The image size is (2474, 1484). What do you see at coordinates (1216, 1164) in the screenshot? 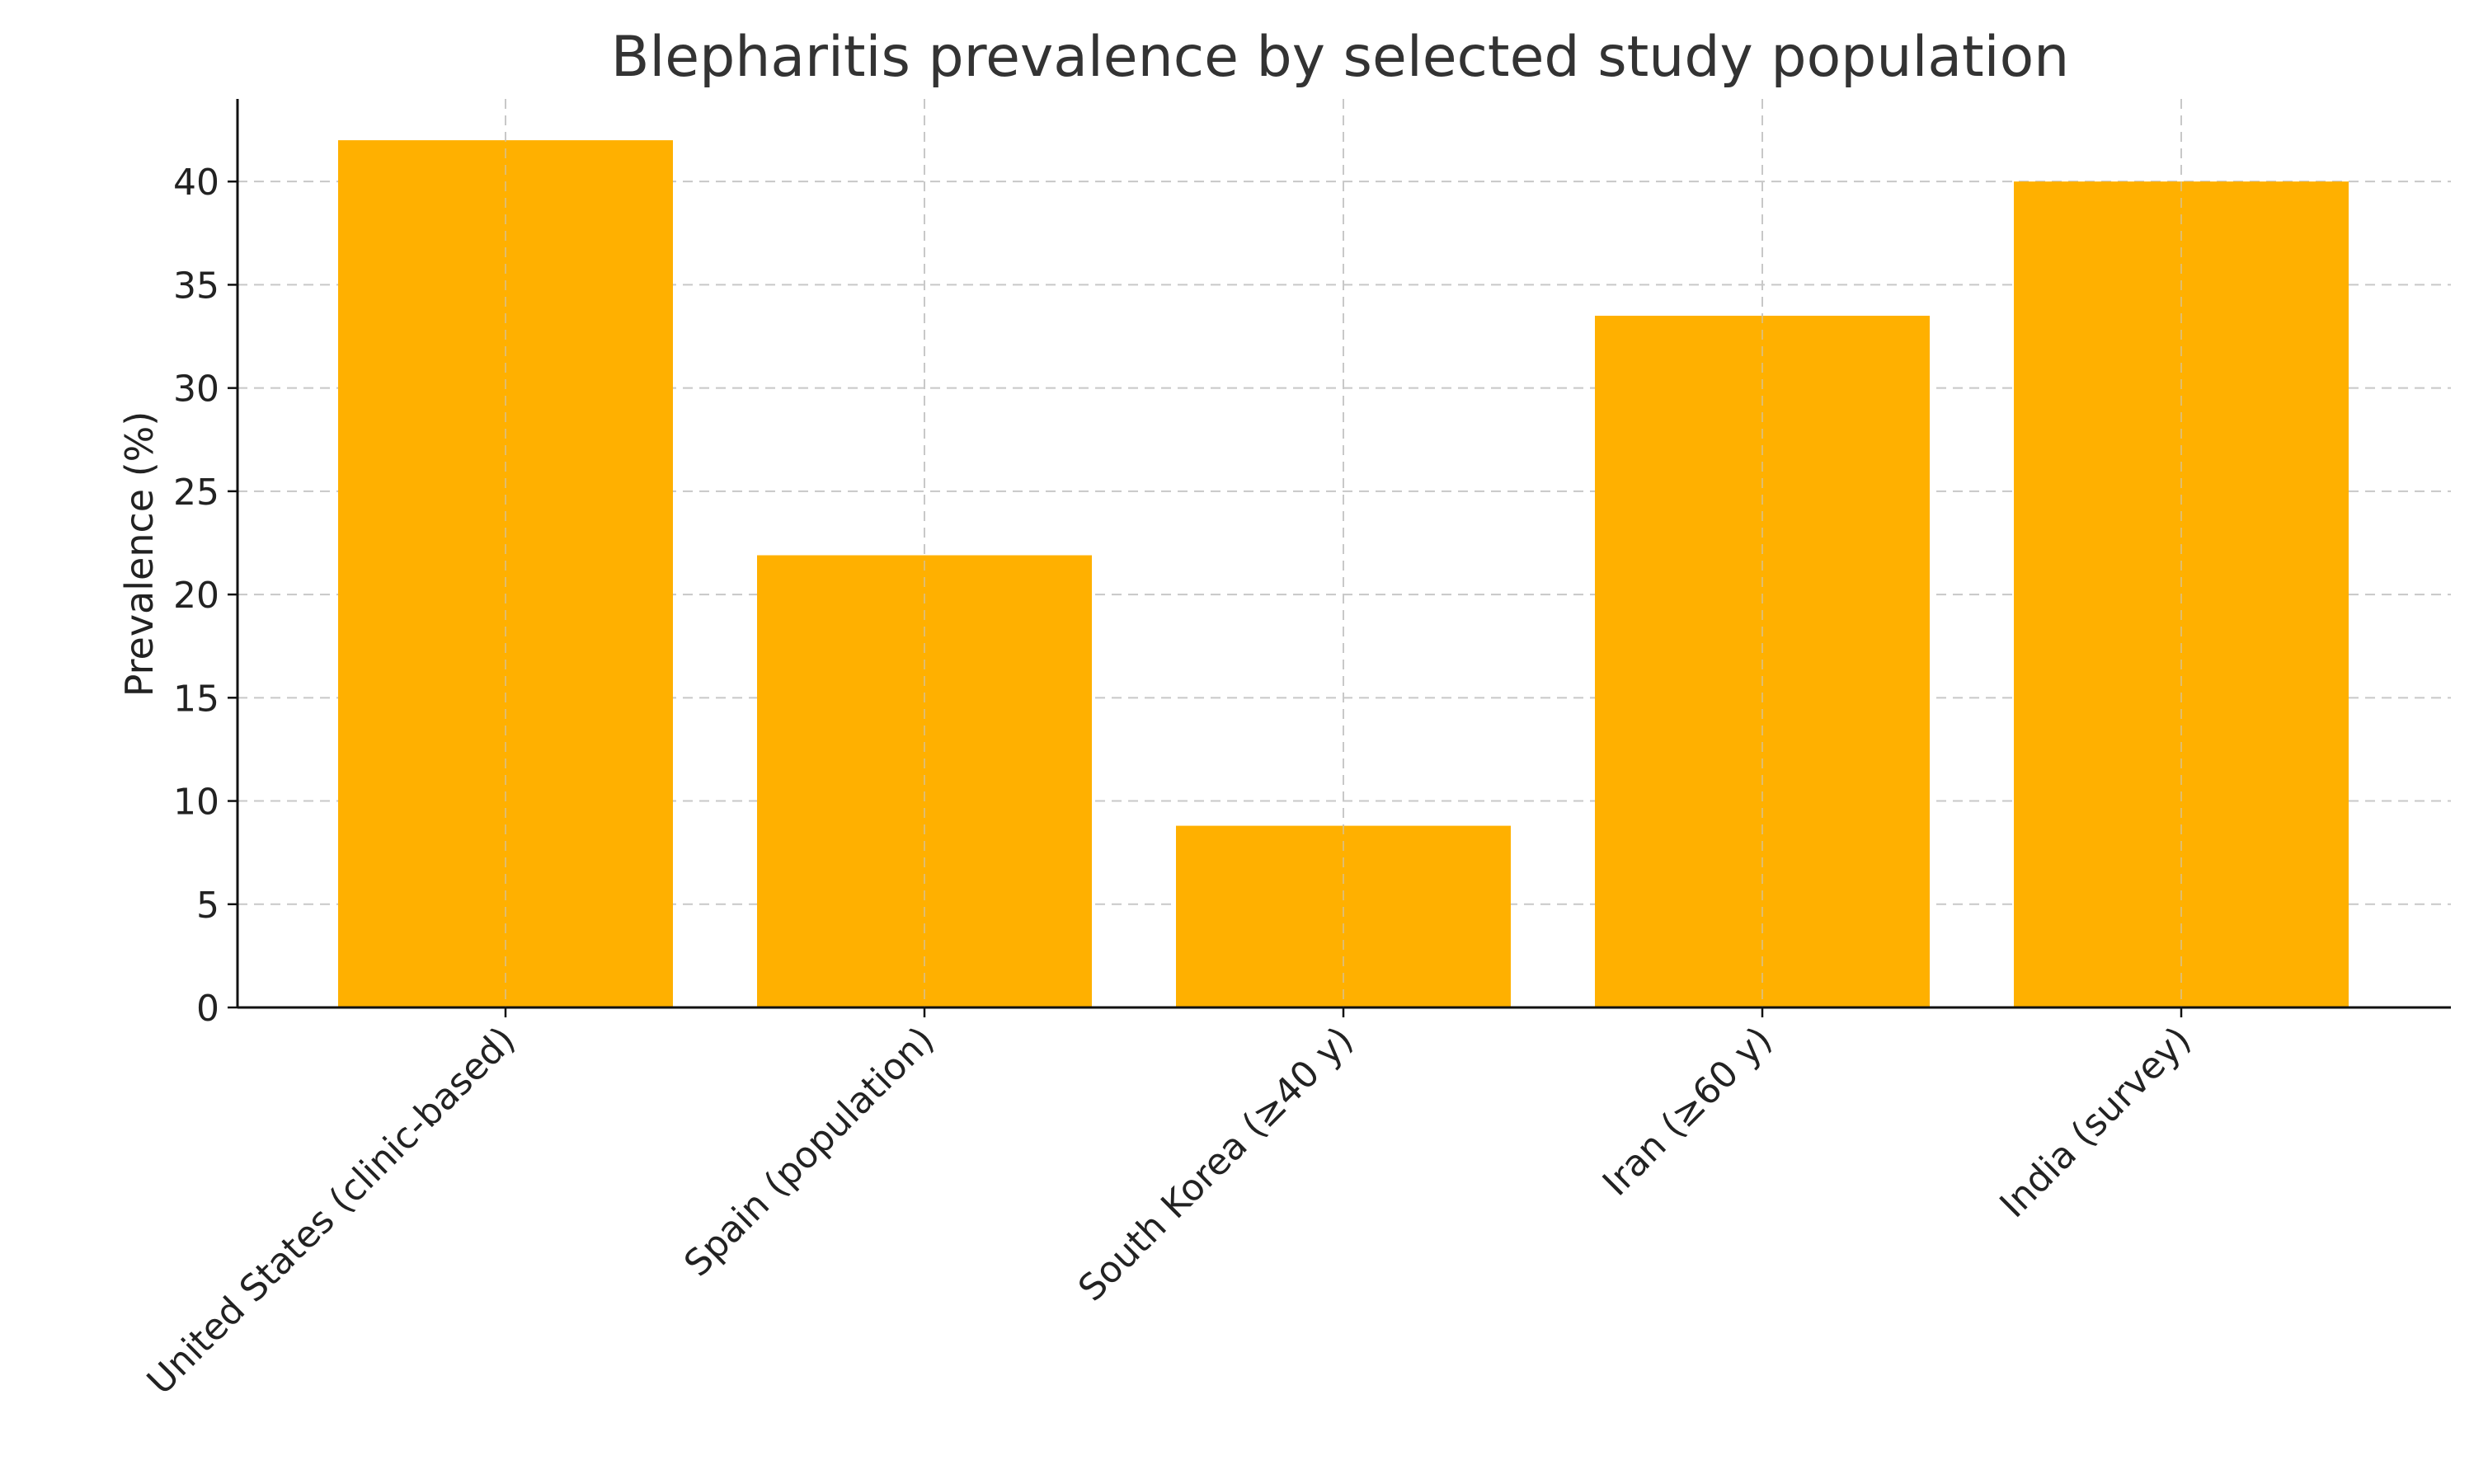
I see `x-tick-label: South Korea (≥40 y)` at bounding box center [1216, 1164].